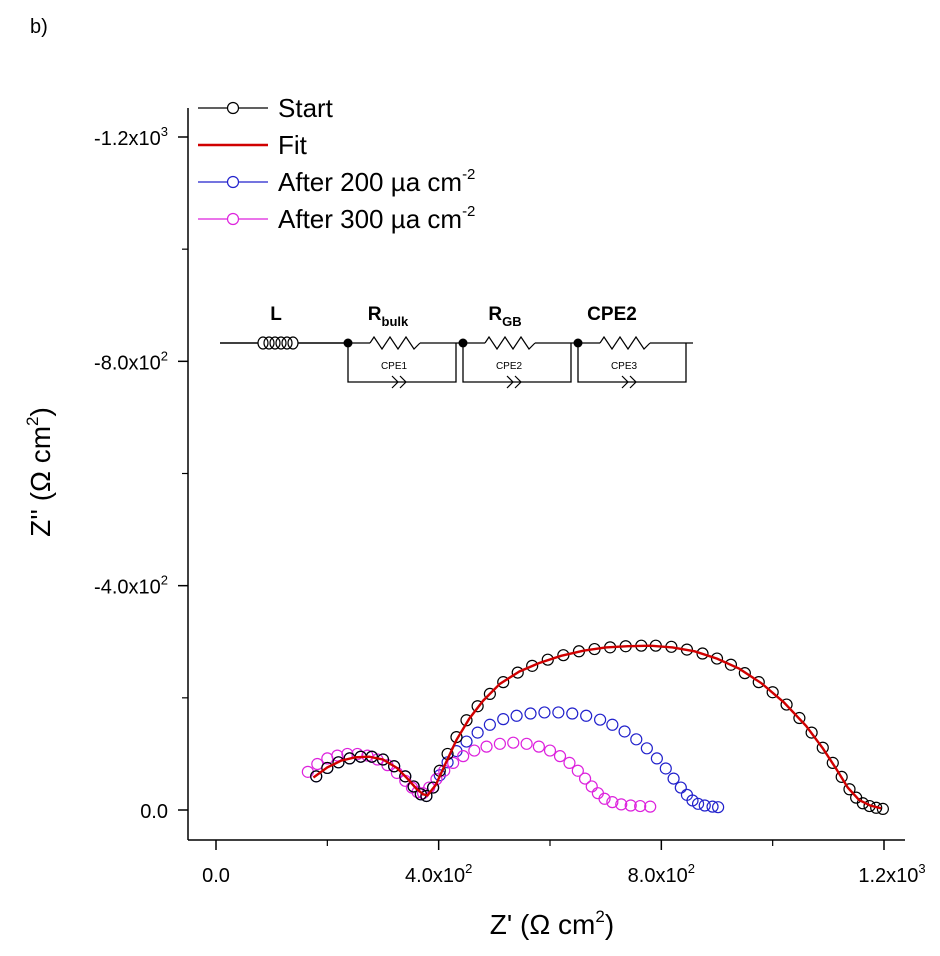 The image size is (940, 956). I want to click on y-tick-label: -1.2x10³, so click(131, 137).